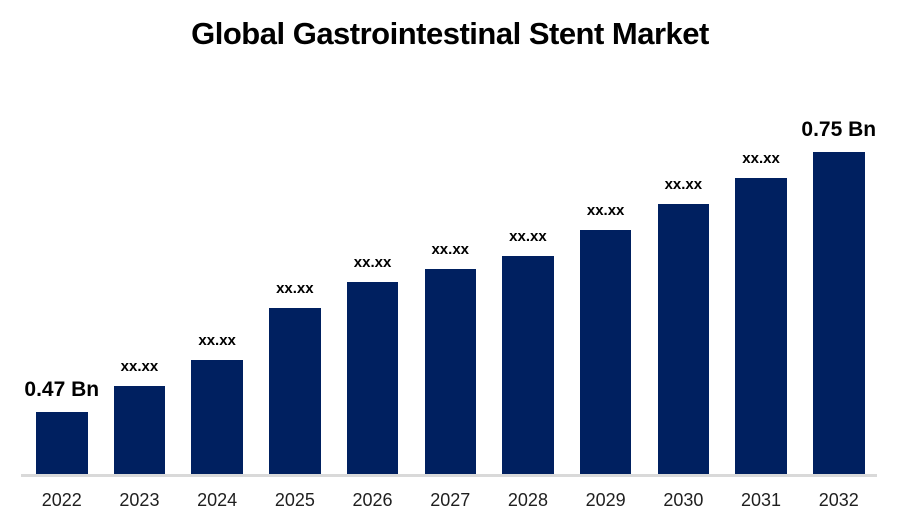 This screenshot has width=900, height=525. I want to click on x-tick-2027: 2027, so click(450, 500).